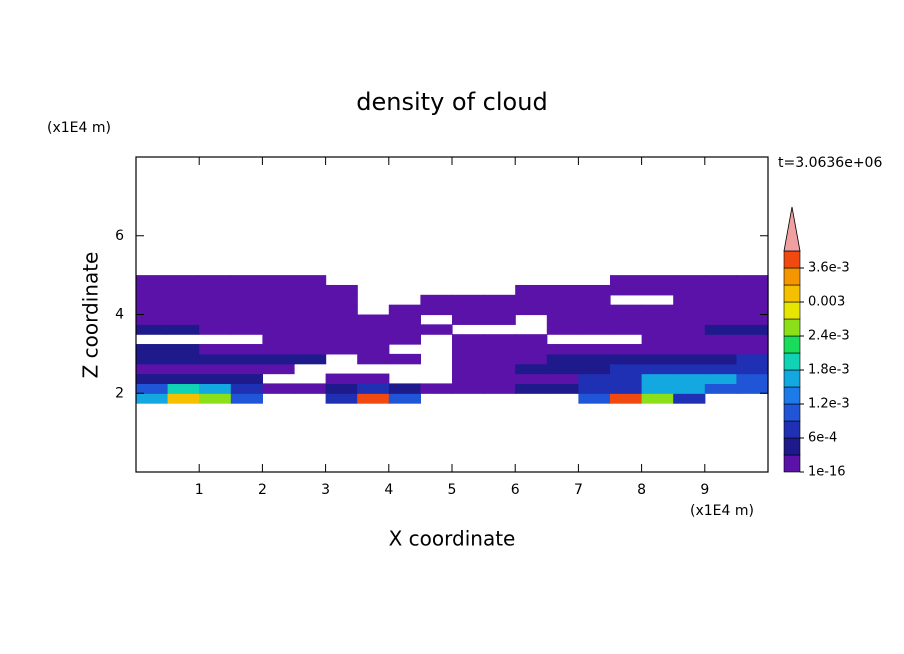  What do you see at coordinates (829, 370) in the screenshot?
I see `colorbar-tick-label: 1.8e-3` at bounding box center [829, 370].